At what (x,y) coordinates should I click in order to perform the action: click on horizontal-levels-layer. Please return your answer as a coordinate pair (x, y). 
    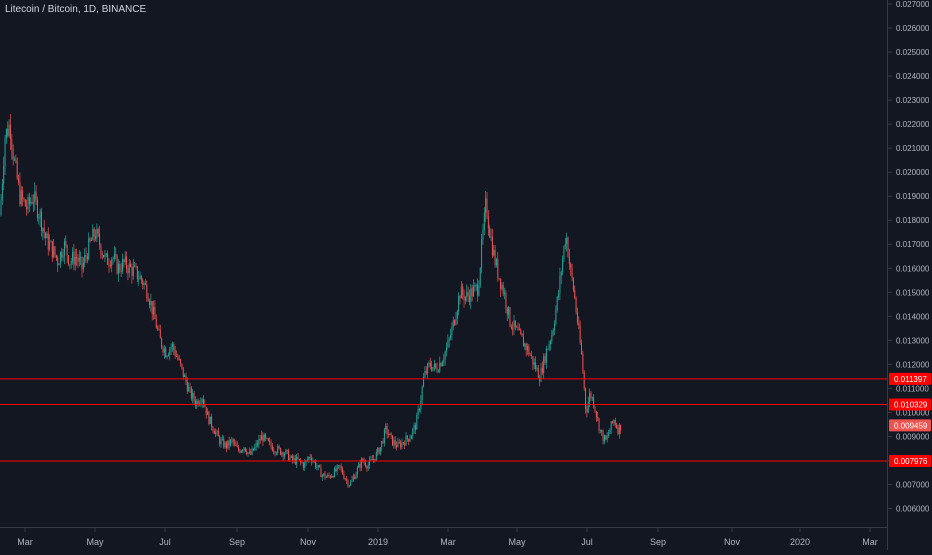
    Looking at the image, I should click on (444, 420).